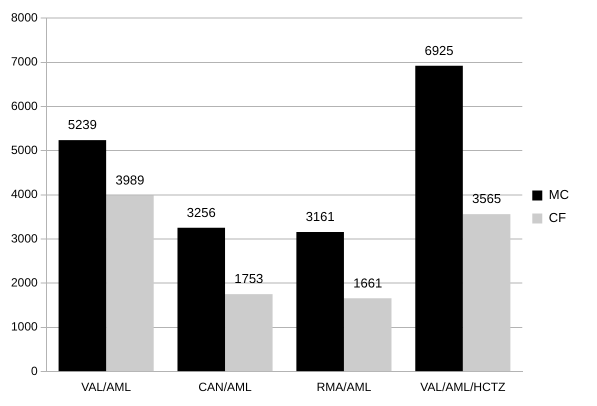  Describe the element at coordinates (106, 387) in the screenshot. I see `x-tick-label: VAL/AML` at that location.